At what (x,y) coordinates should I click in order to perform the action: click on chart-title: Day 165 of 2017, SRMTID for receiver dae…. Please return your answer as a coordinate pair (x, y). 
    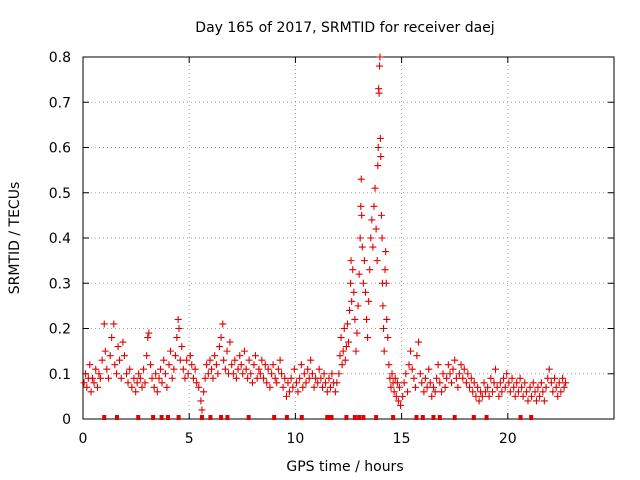
    Looking at the image, I should click on (344, 28).